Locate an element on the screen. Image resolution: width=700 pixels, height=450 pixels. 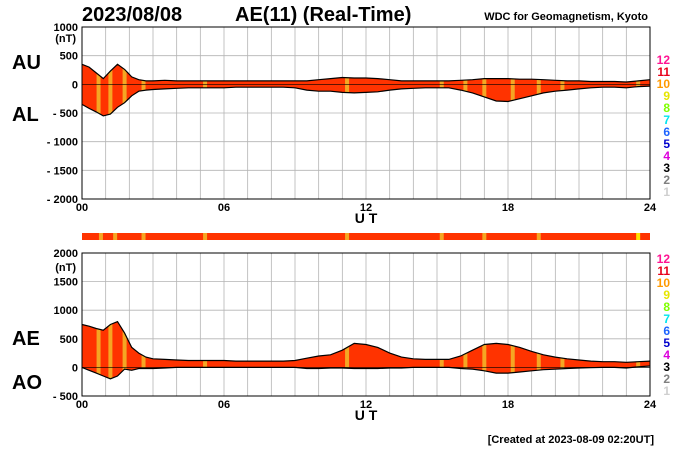
activity-level-strip is located at coordinates (366, 236).